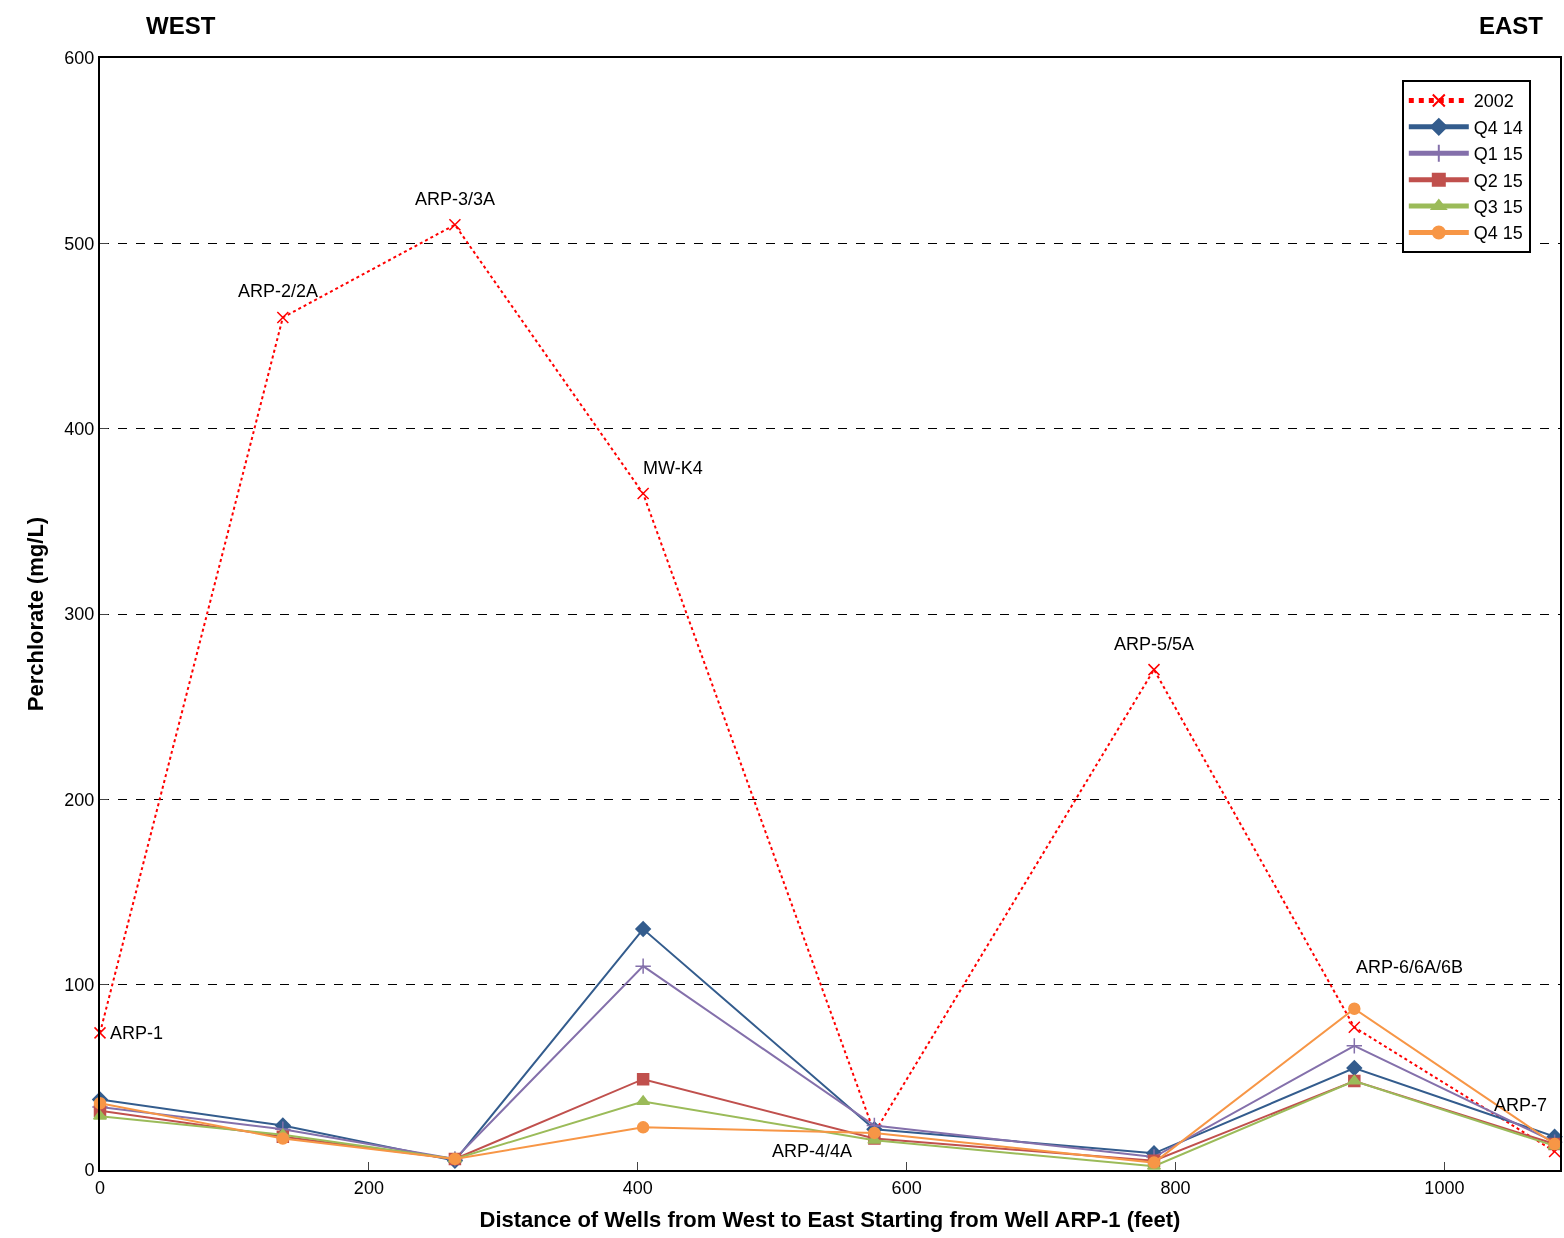 Image resolution: width=1564 pixels, height=1238 pixels. Describe the element at coordinates (1154, 644) in the screenshot. I see `annotation: ARP-5/5A` at that location.